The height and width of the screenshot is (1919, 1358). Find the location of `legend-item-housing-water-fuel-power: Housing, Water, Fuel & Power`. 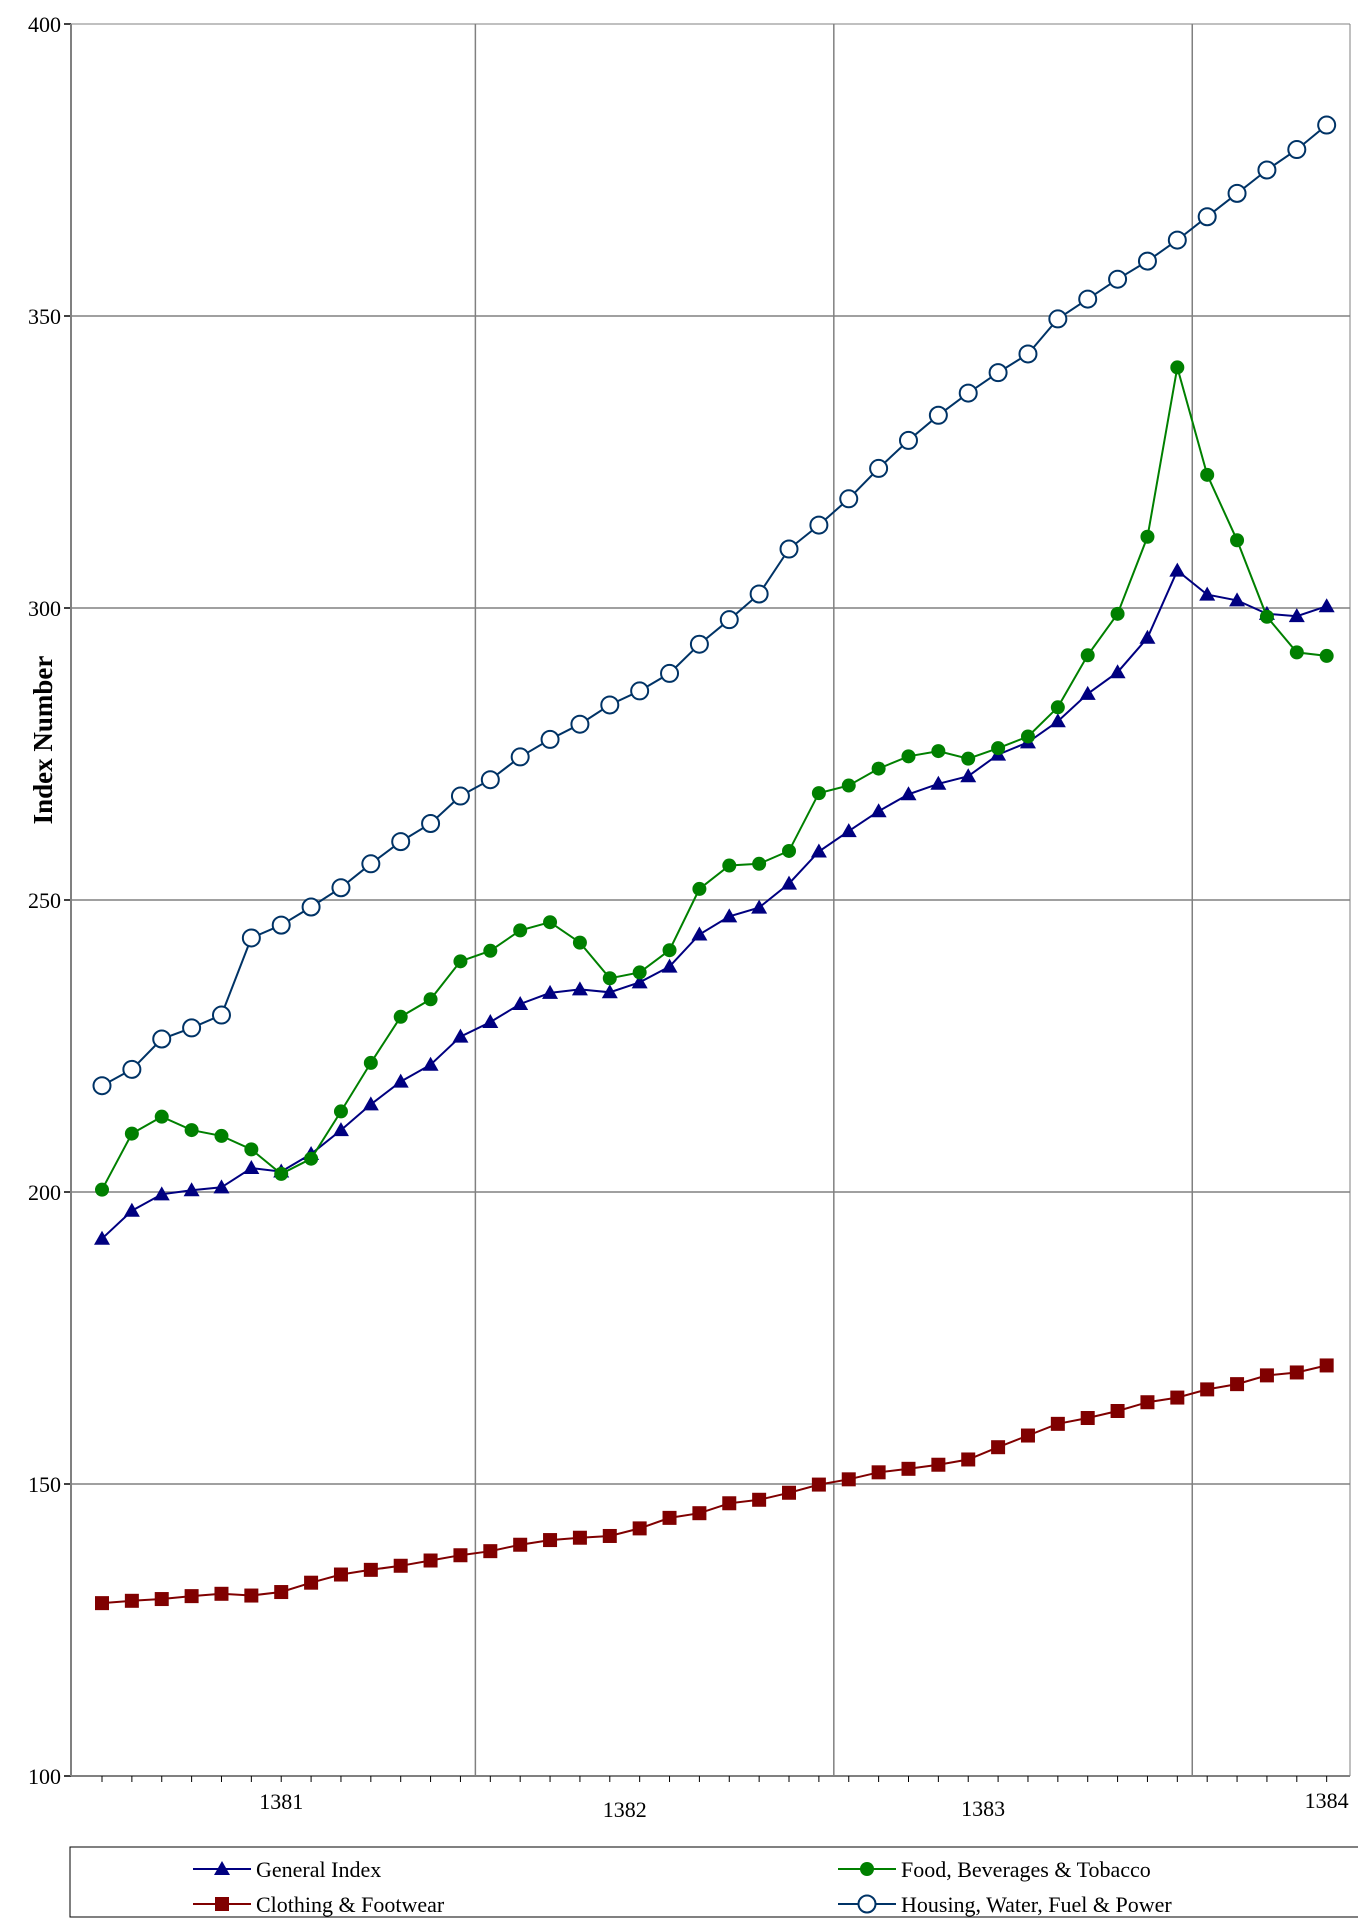

legend-item-housing-water-fuel-power: Housing, Water, Fuel & Power is located at coordinates (1005, 1904).